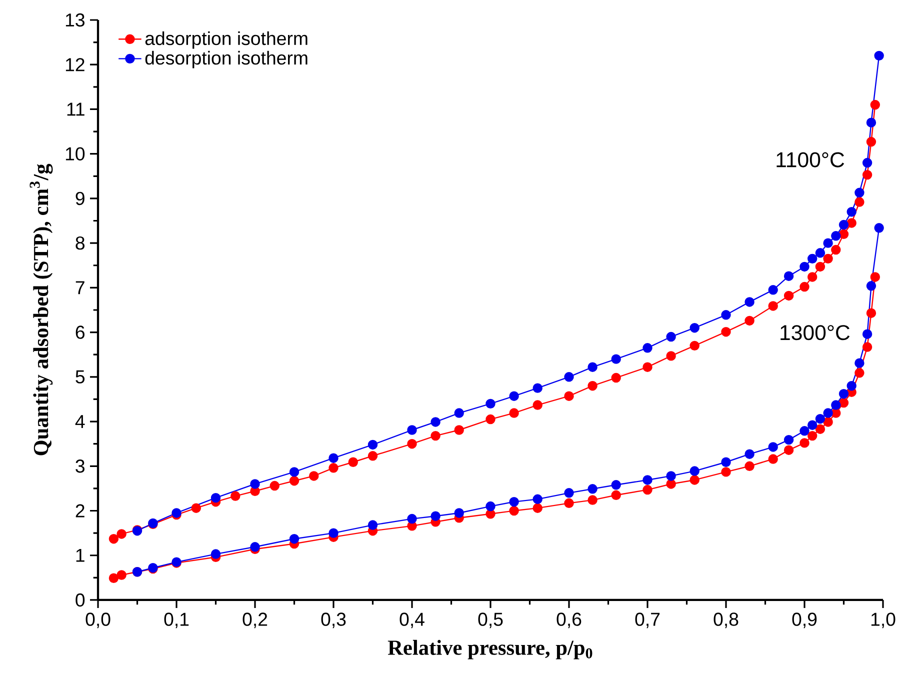 This screenshot has width=904, height=686. What do you see at coordinates (75, 153) in the screenshot?
I see `y-tick-label: 10` at bounding box center [75, 153].